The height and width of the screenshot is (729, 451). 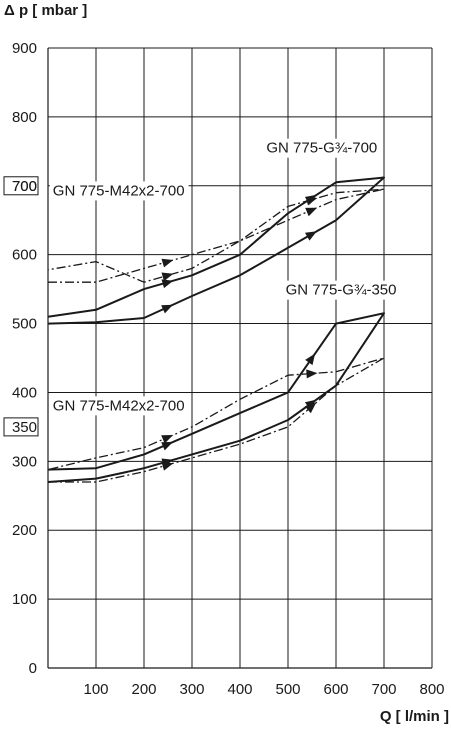 What do you see at coordinates (24, 392) in the screenshot?
I see `y-tick-label: 400` at bounding box center [24, 392].